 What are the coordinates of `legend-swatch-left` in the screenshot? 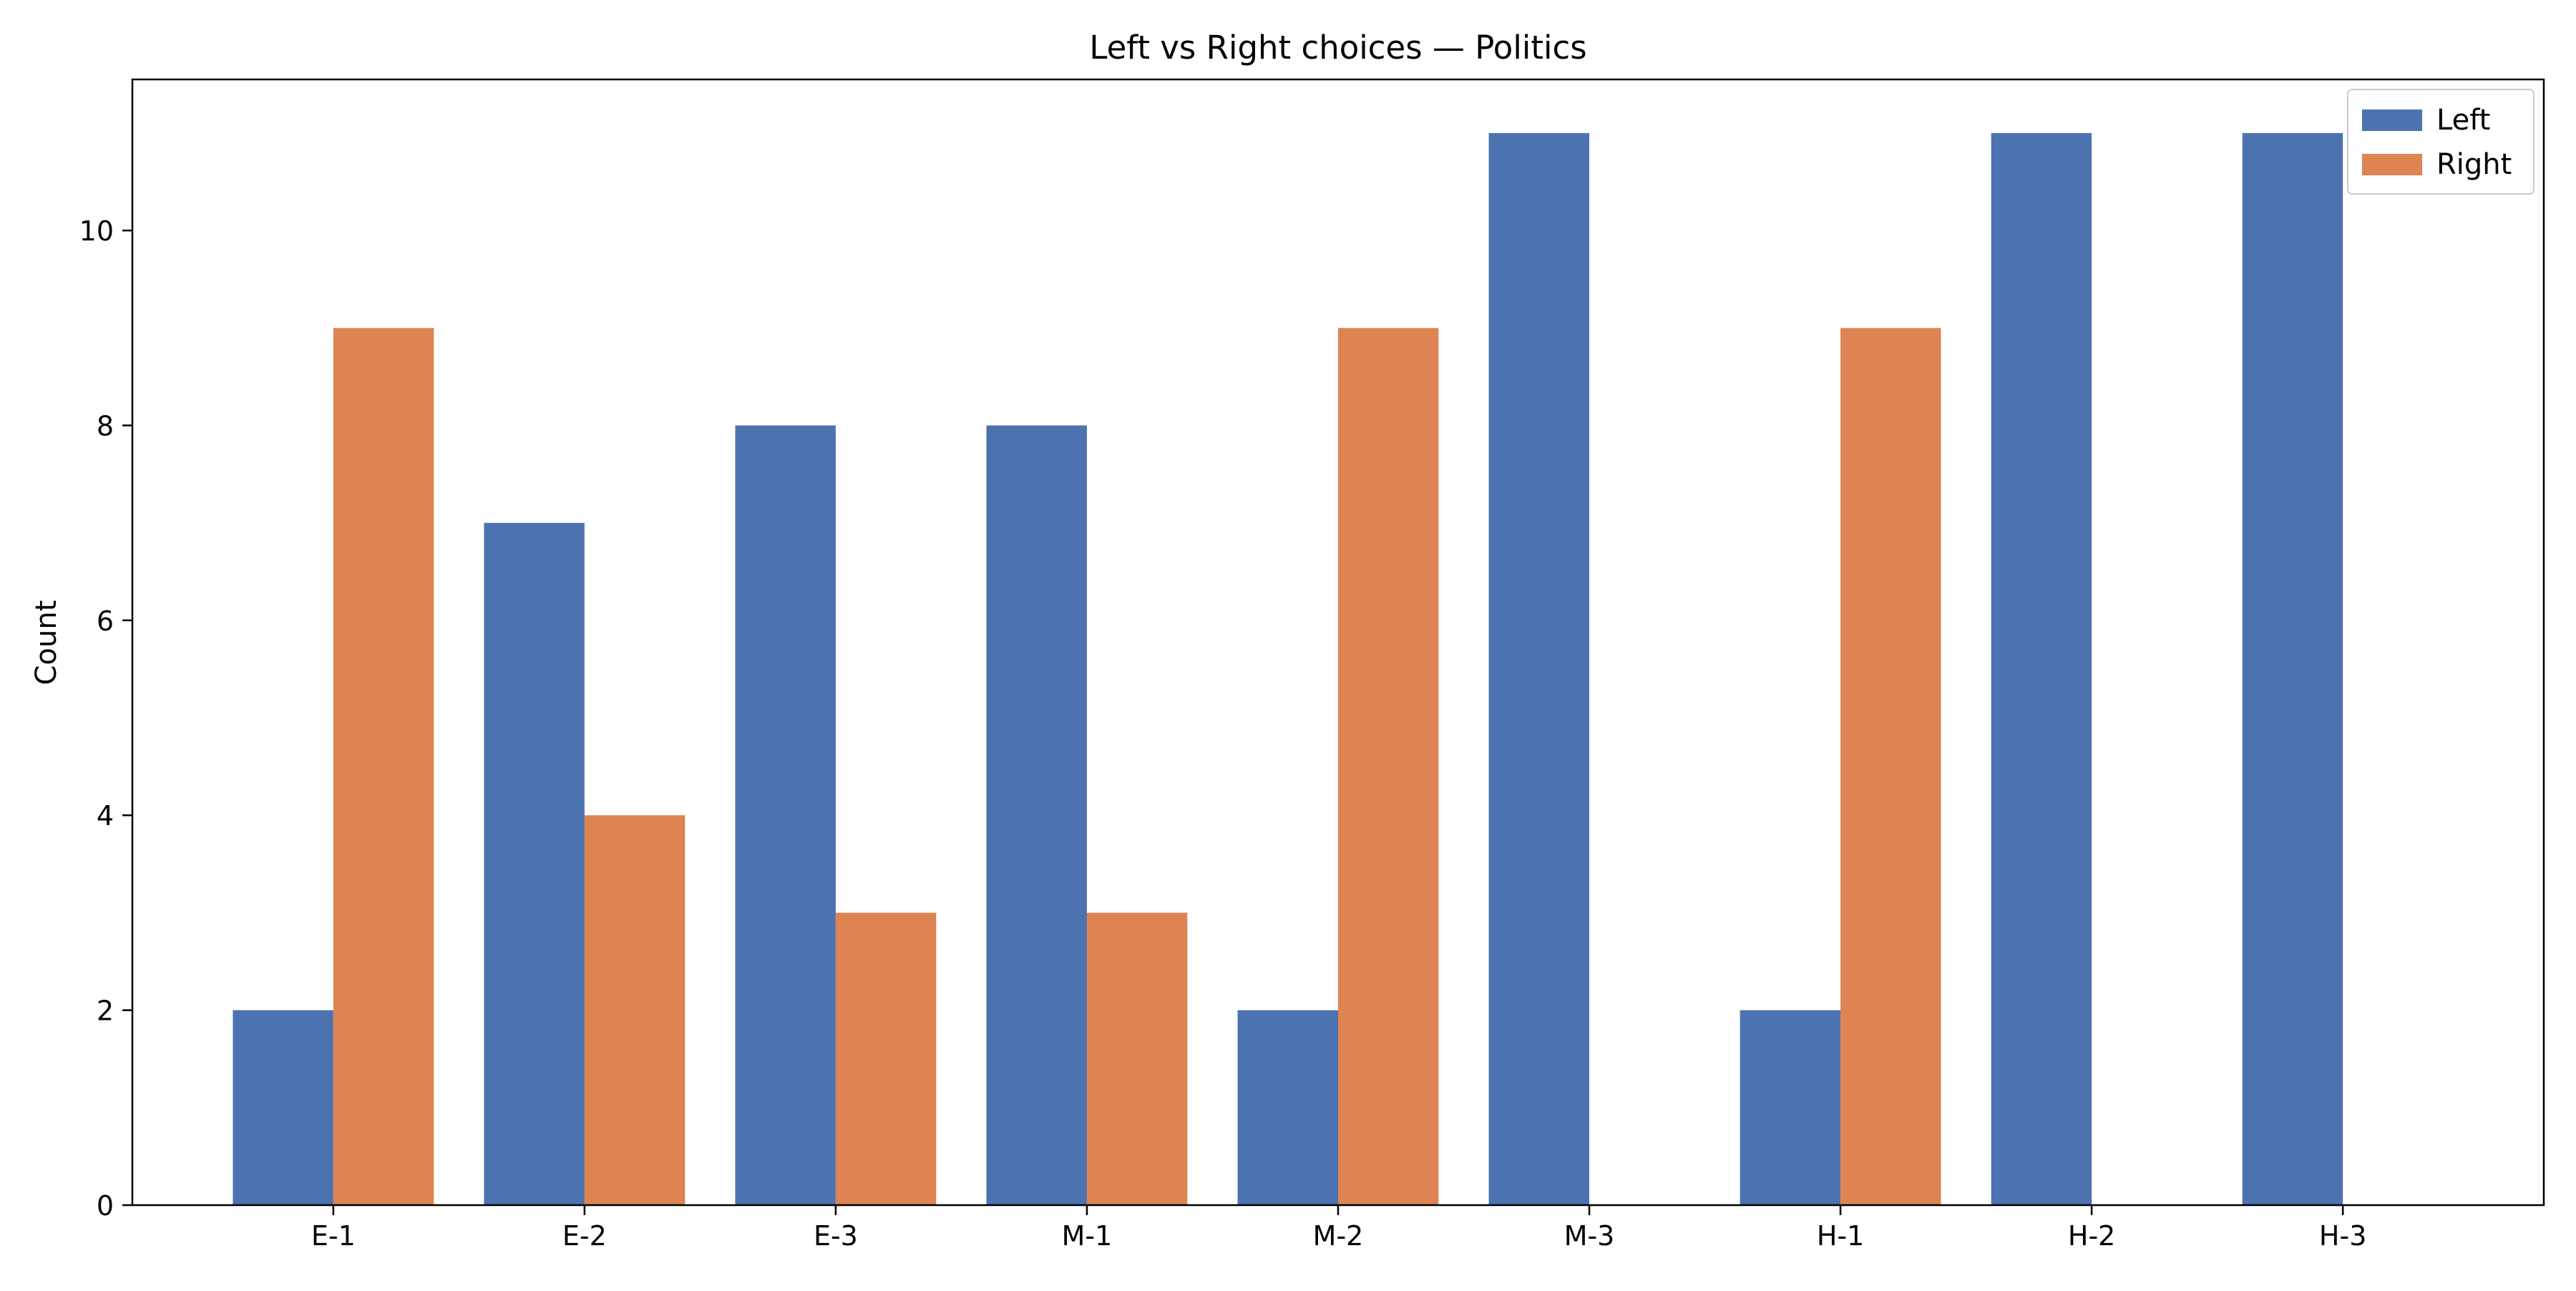 It's located at (2392, 120).